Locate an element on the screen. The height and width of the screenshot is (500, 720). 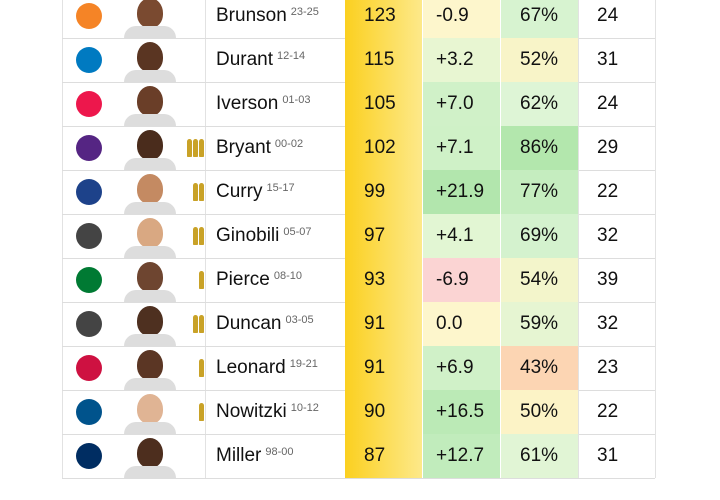
pct: 67% is located at coordinates (539, 19).